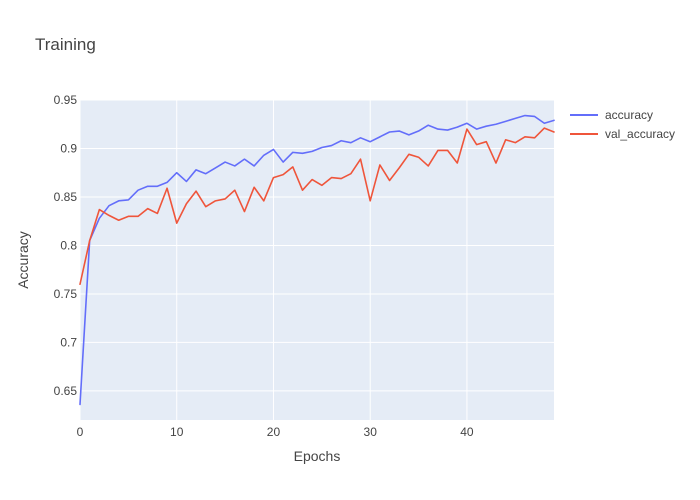  Describe the element at coordinates (66, 294) in the screenshot. I see `y-tick-label: 0.75` at that location.